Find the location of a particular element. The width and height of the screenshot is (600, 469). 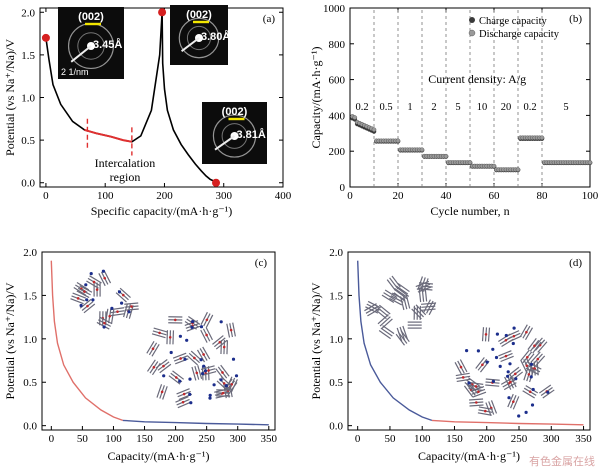

x-tick-label: 200 is located at coordinates (486, 439).